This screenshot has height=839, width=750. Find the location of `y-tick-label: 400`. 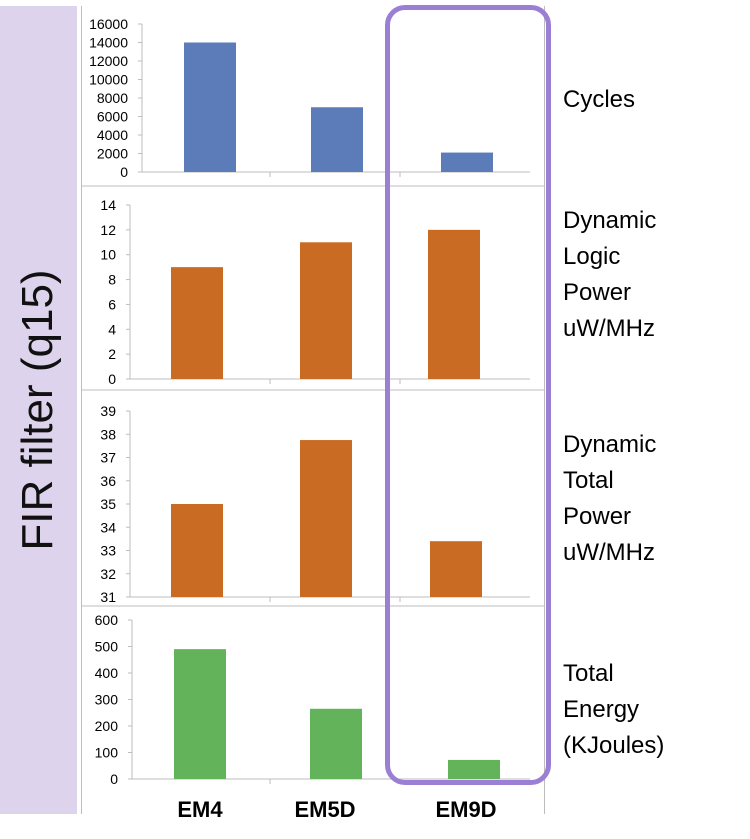

y-tick-label: 400 is located at coordinates (107, 673).